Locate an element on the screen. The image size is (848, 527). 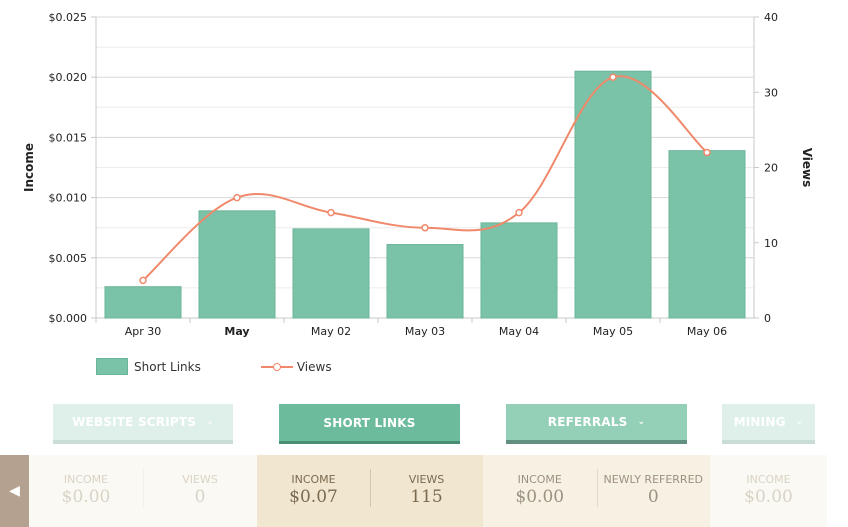
stat-value: $0.07 is located at coordinates (313, 497).